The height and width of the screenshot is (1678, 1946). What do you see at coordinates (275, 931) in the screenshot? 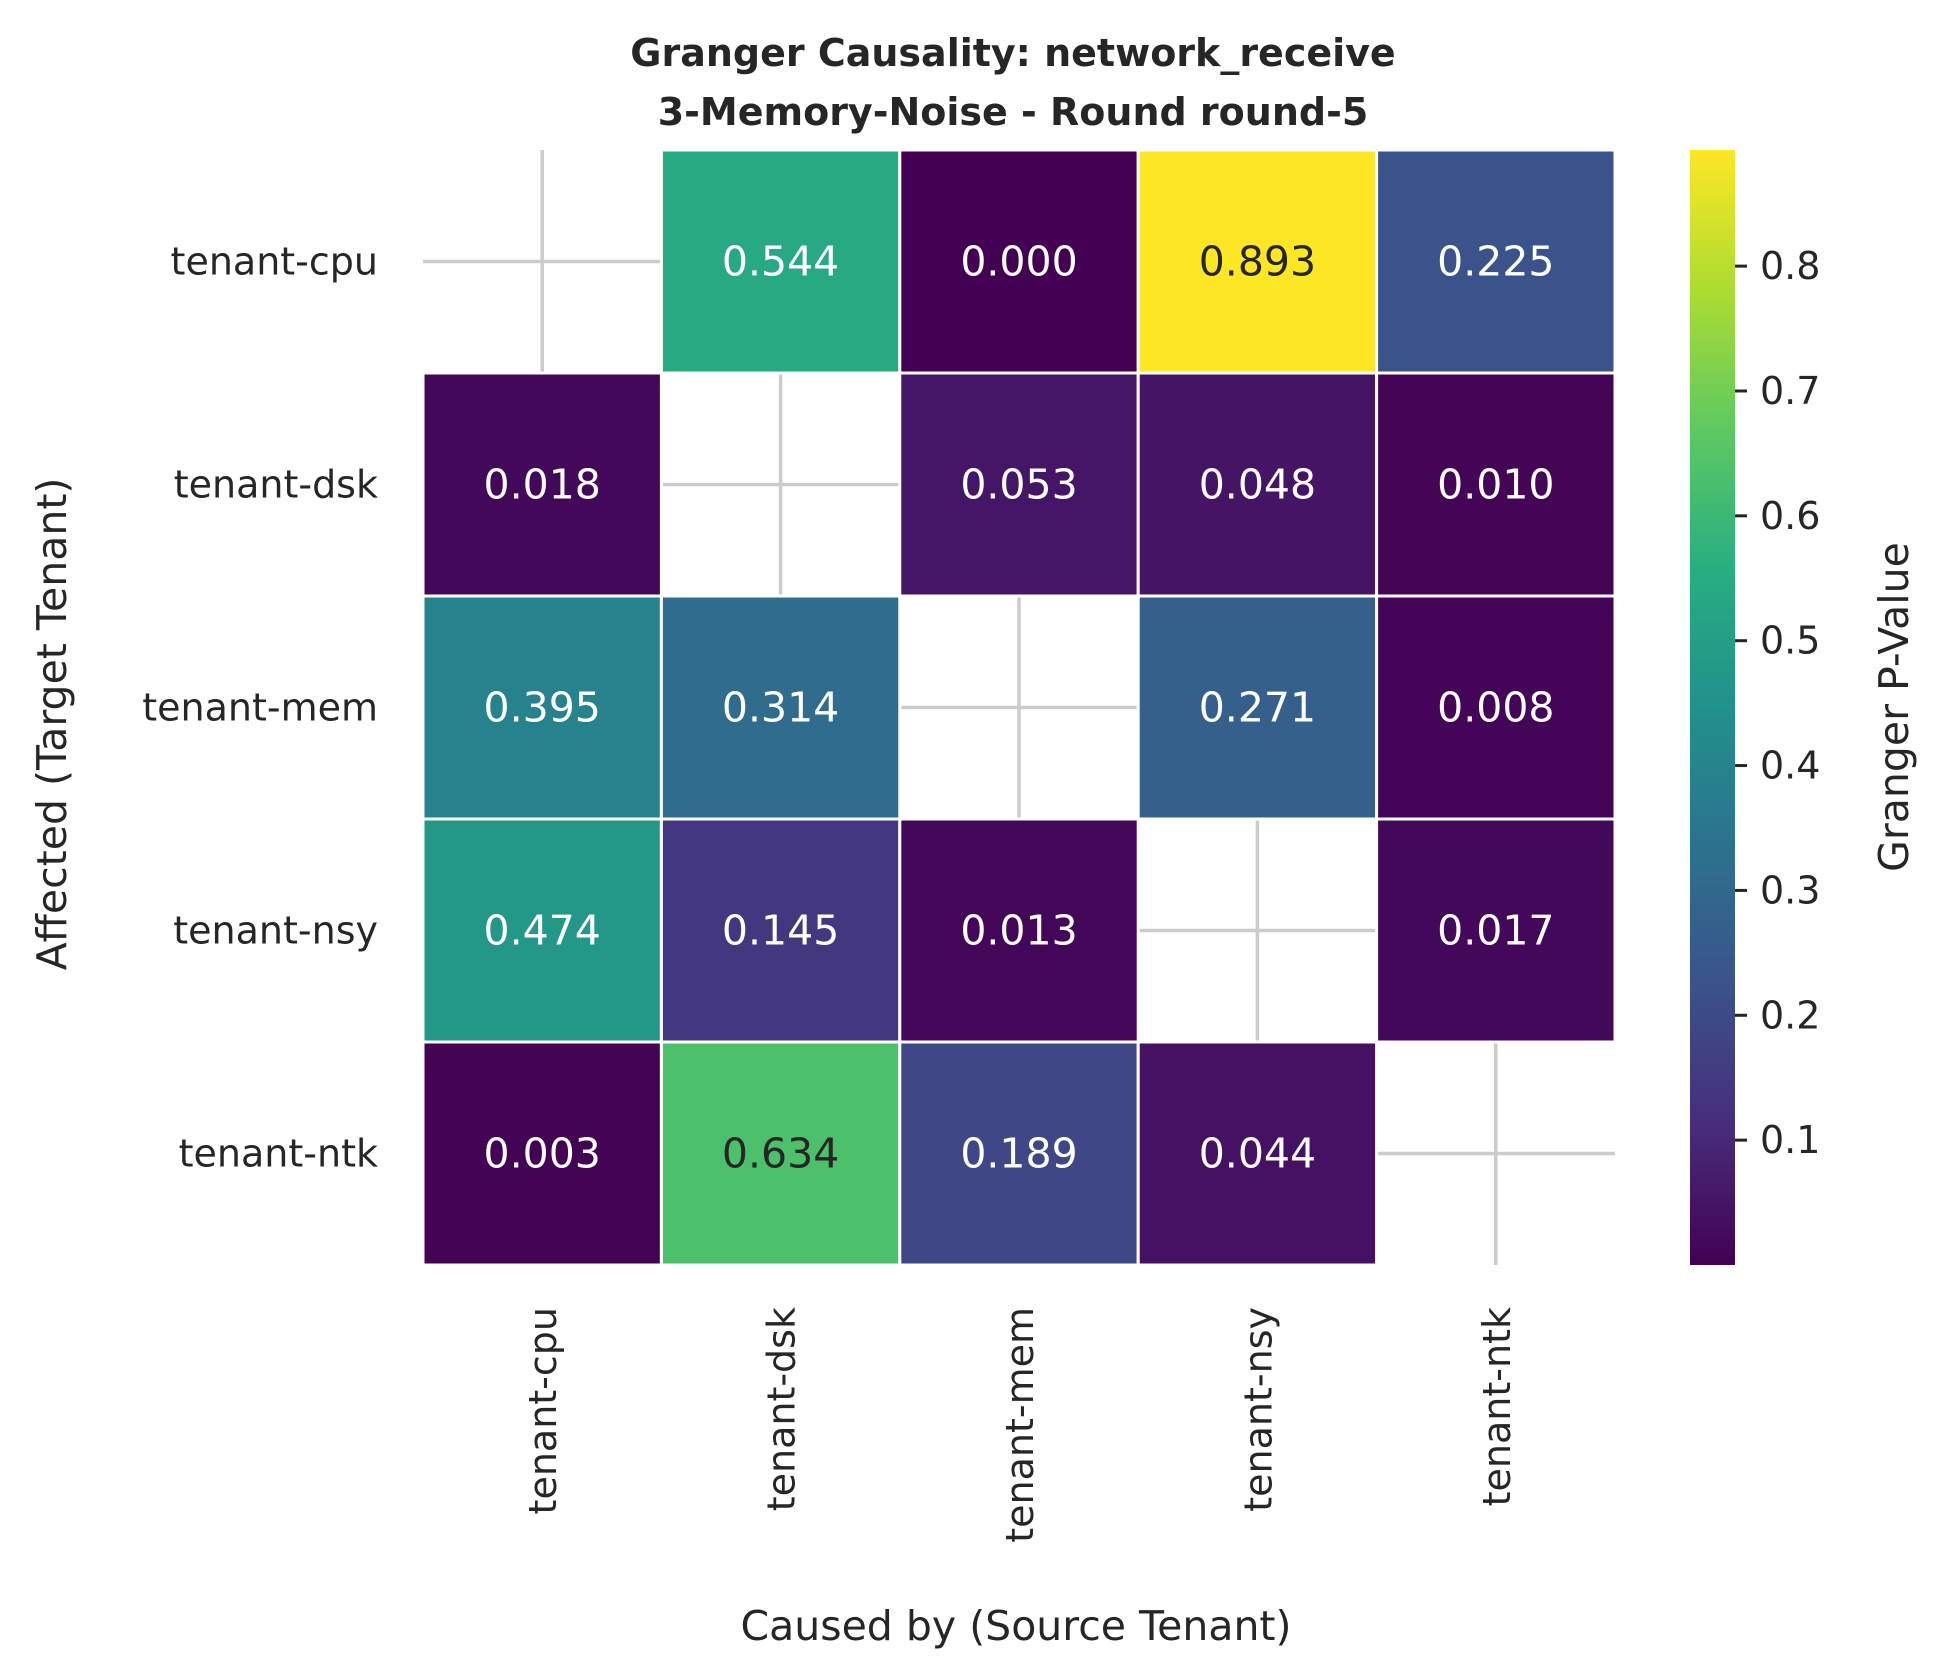
I see `y-tick-label: tenant-nsy` at bounding box center [275, 931].